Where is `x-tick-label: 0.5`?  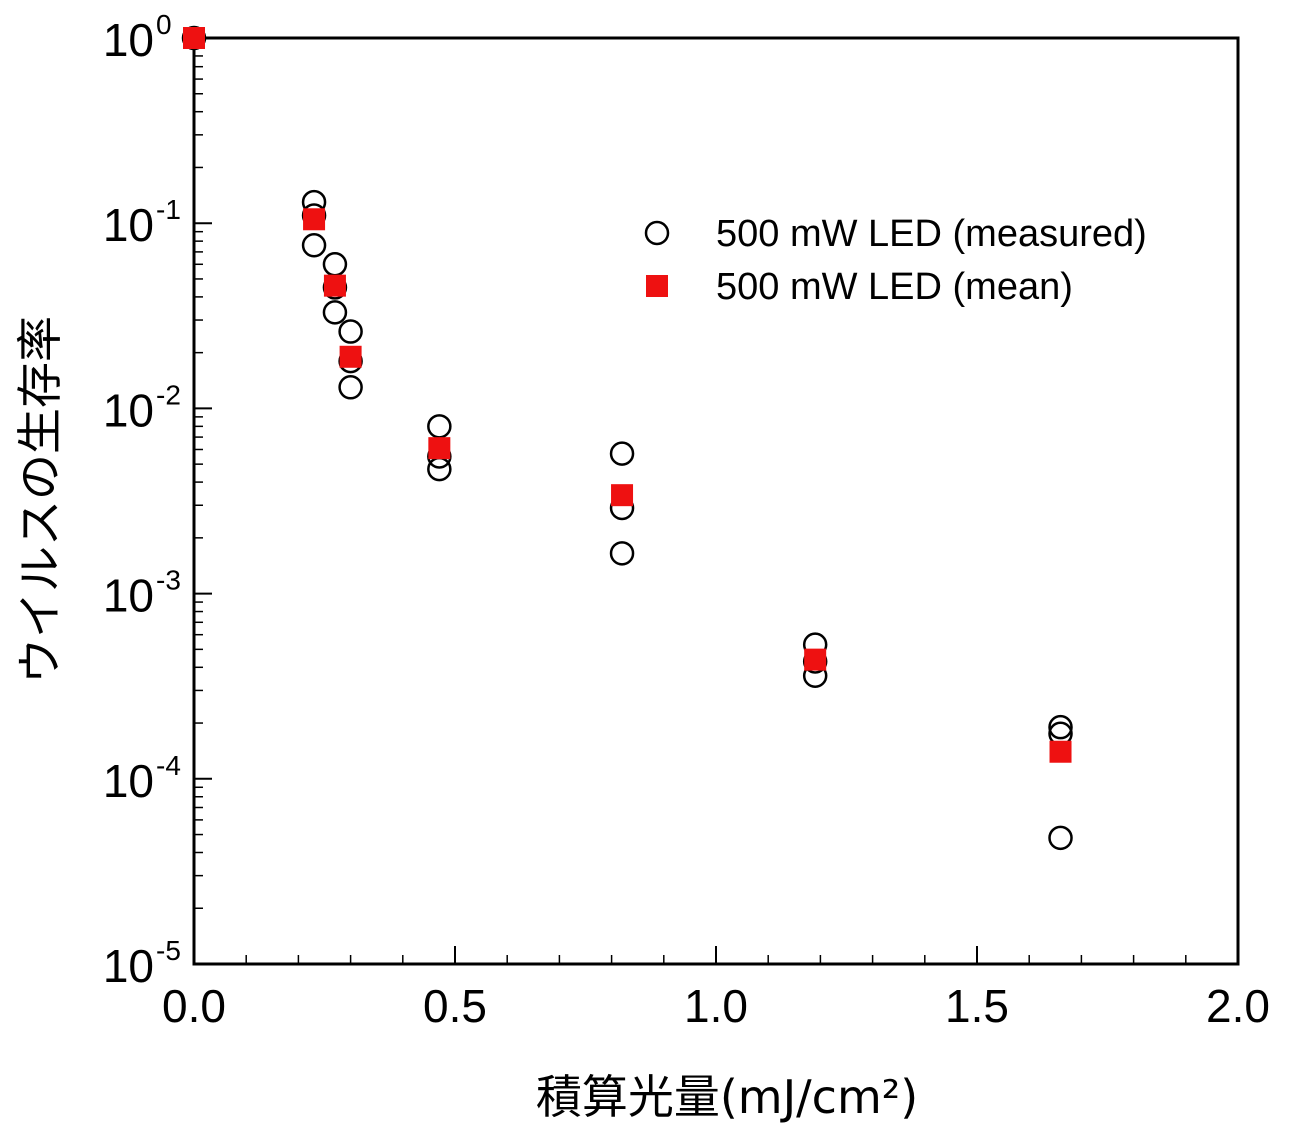
x-tick-label: 0.5 is located at coordinates (455, 1006).